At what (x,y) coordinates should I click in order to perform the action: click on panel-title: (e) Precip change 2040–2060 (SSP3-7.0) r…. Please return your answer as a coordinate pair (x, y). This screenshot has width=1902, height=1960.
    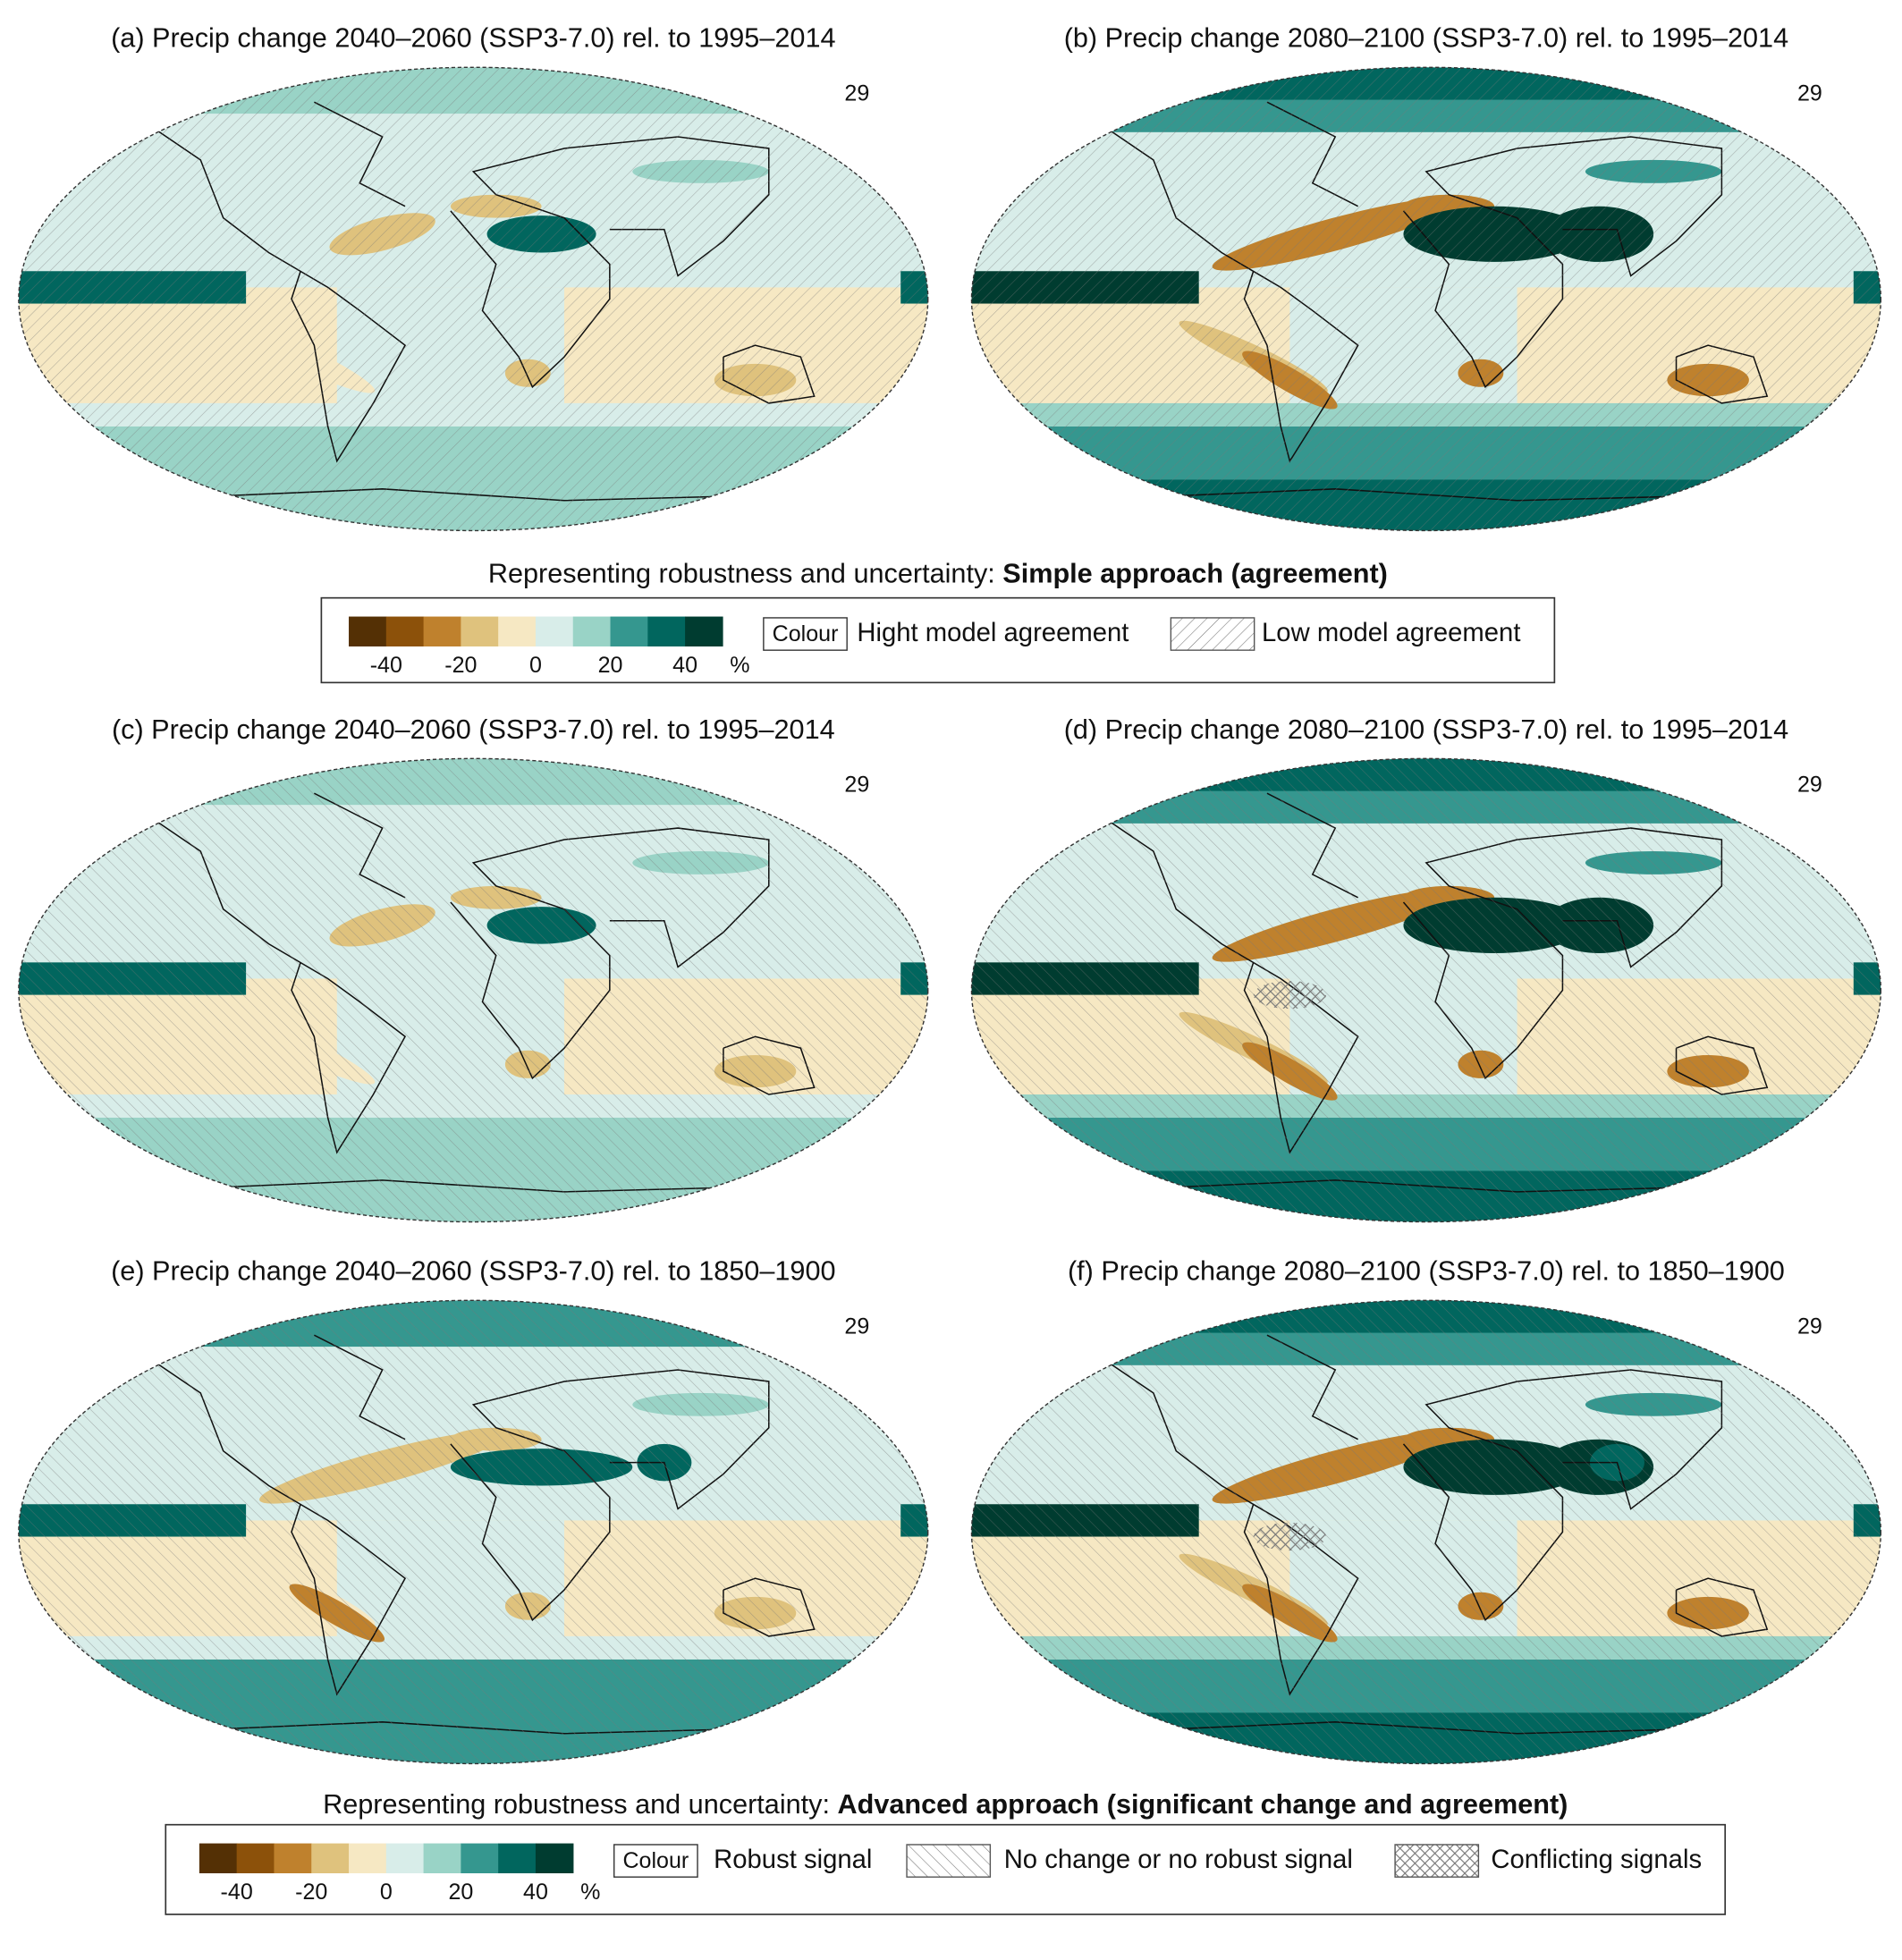
    Looking at the image, I should click on (473, 1271).